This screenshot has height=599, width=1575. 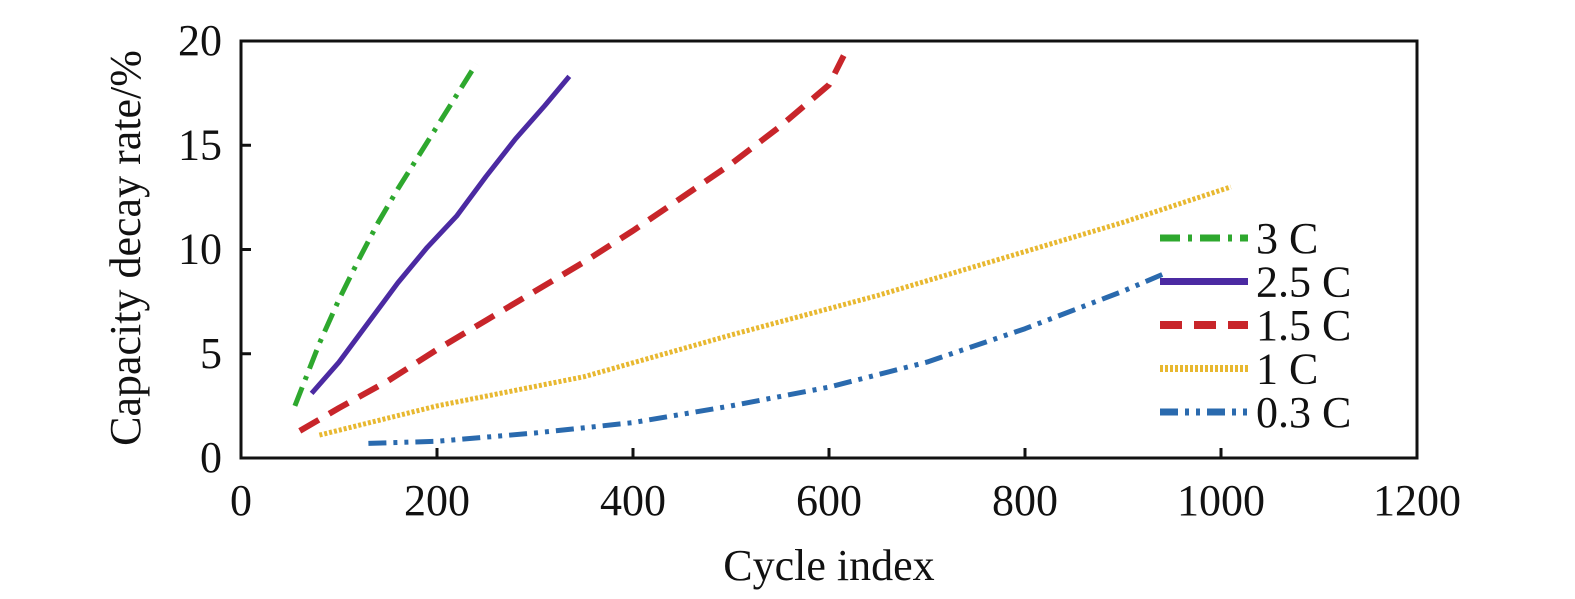 What do you see at coordinates (125, 248) in the screenshot?
I see `y-axis-label: Capacity decay rate/%` at bounding box center [125, 248].